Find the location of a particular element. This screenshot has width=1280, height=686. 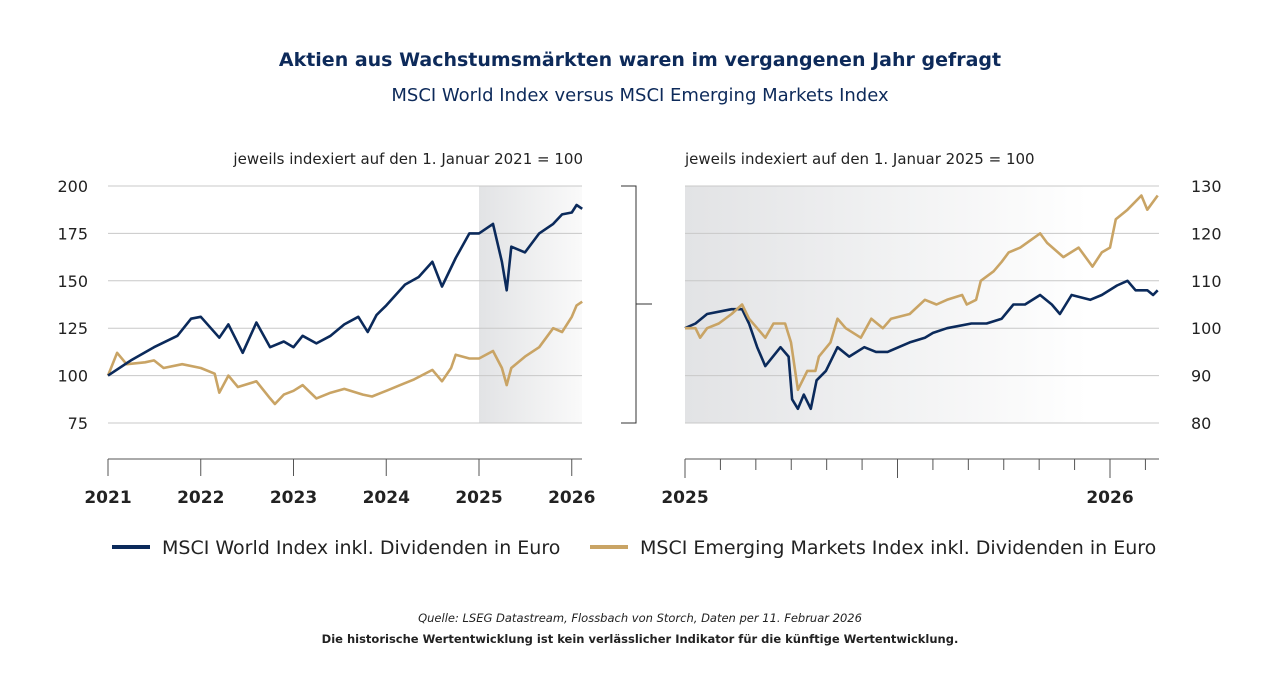

y-tick-label: 80 is located at coordinates (1201, 423).